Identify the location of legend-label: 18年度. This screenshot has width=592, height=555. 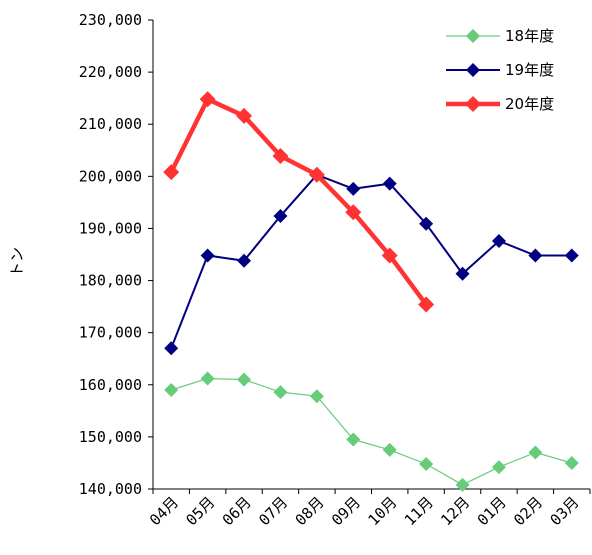
(529, 36).